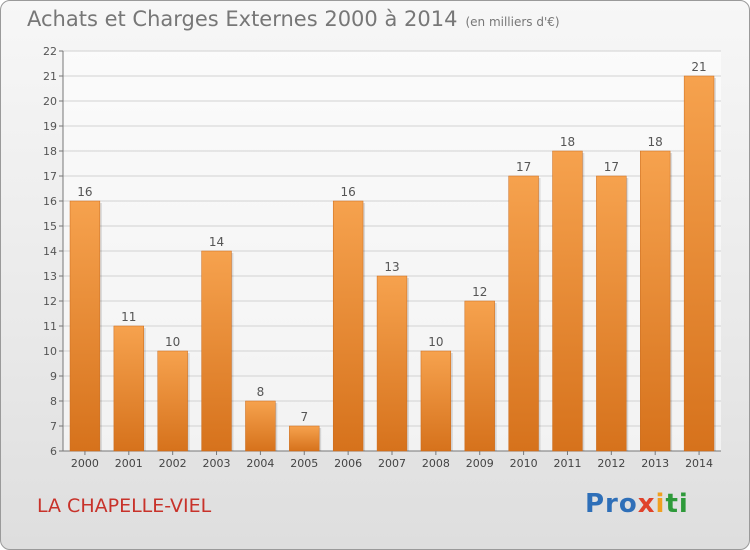  Describe the element at coordinates (216, 242) in the screenshot. I see `data-label: 14` at that location.